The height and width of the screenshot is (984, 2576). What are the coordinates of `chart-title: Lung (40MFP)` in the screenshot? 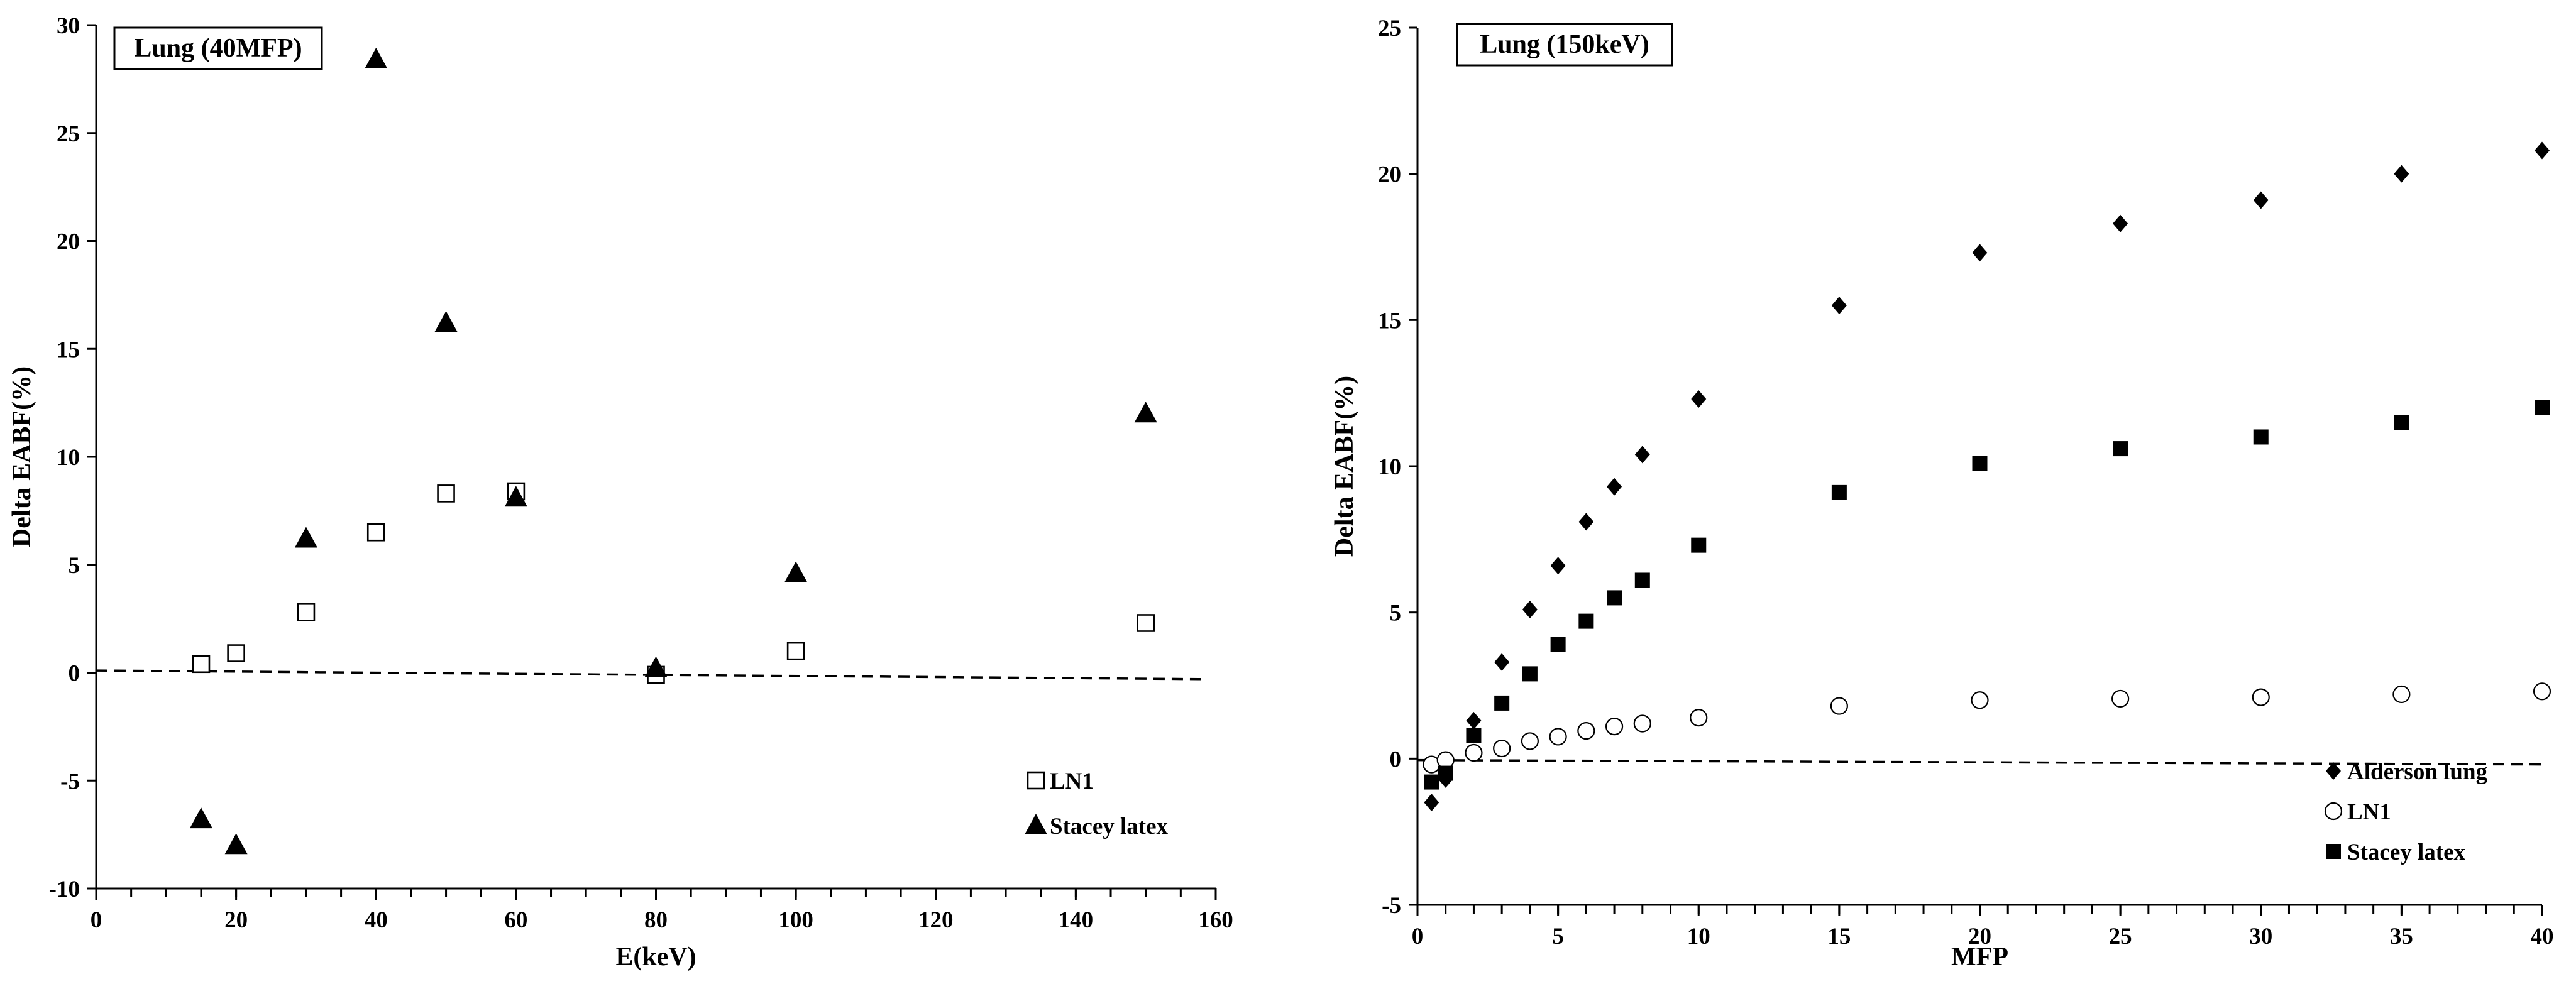 It's located at (218, 48).